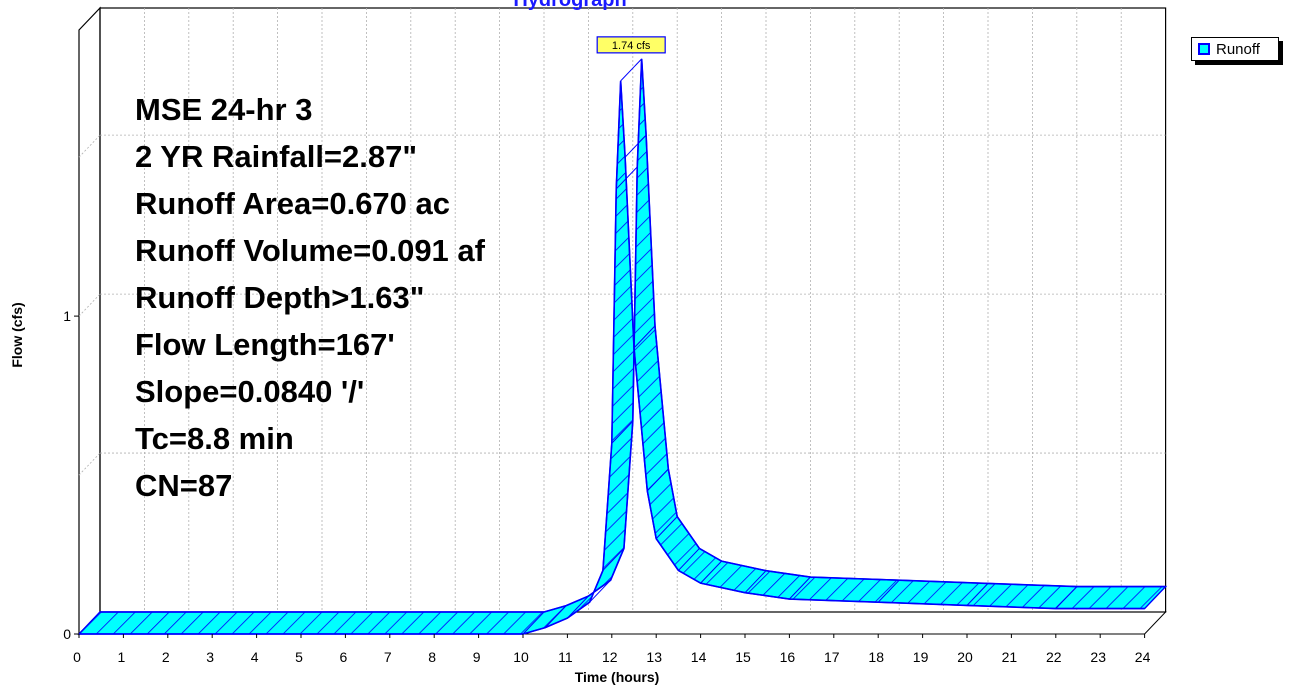 This screenshot has width=1294, height=688. I want to click on x-tick-label: 21, so click(1010, 657).